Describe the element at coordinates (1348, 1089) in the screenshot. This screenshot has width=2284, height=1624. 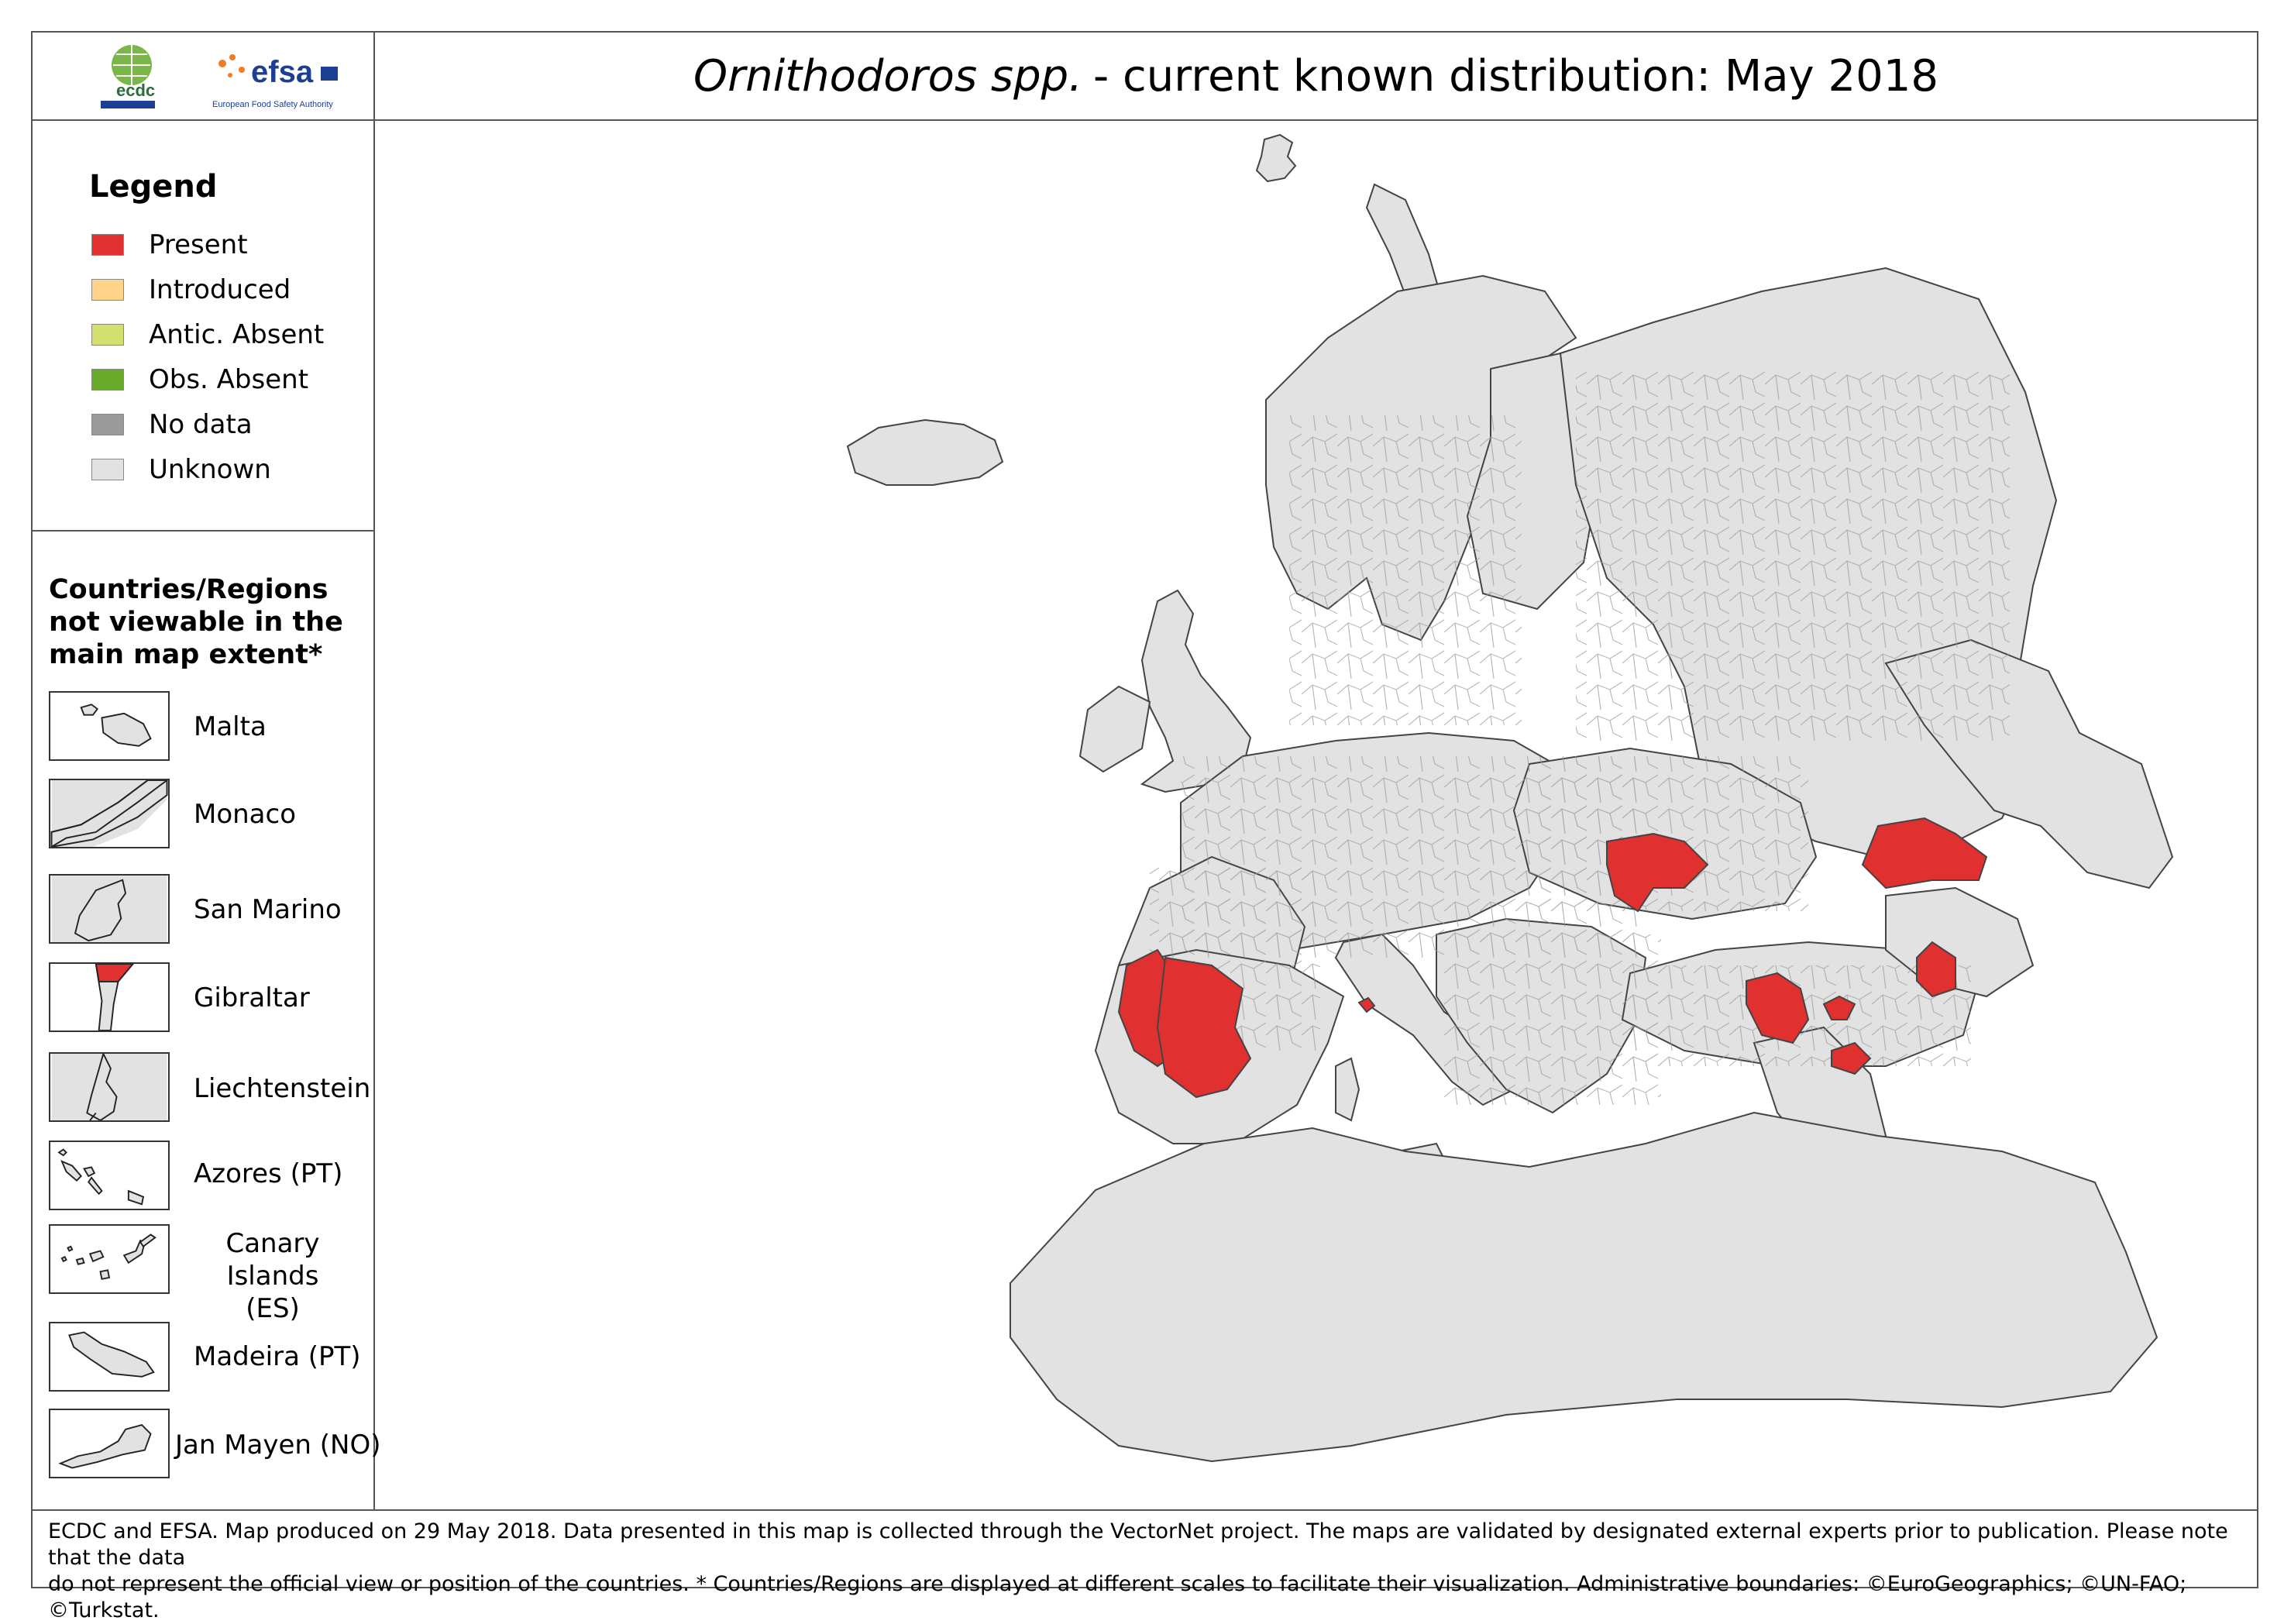
I see `region-sardinia` at that location.